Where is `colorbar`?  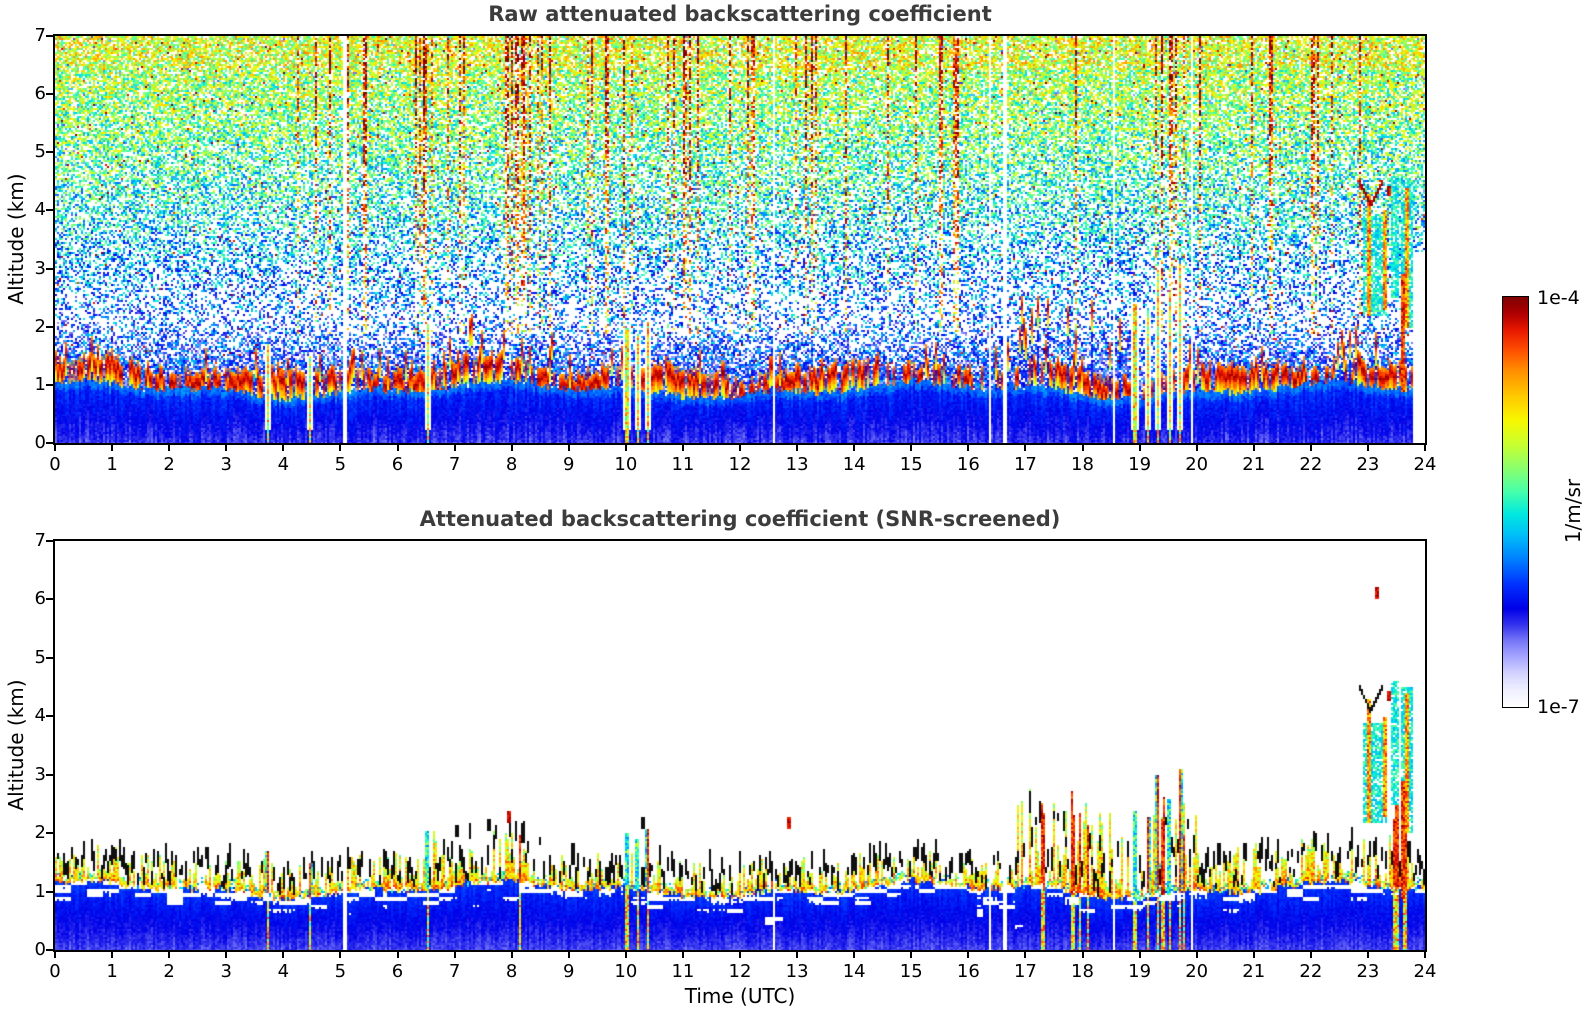 colorbar is located at coordinates (1515, 502).